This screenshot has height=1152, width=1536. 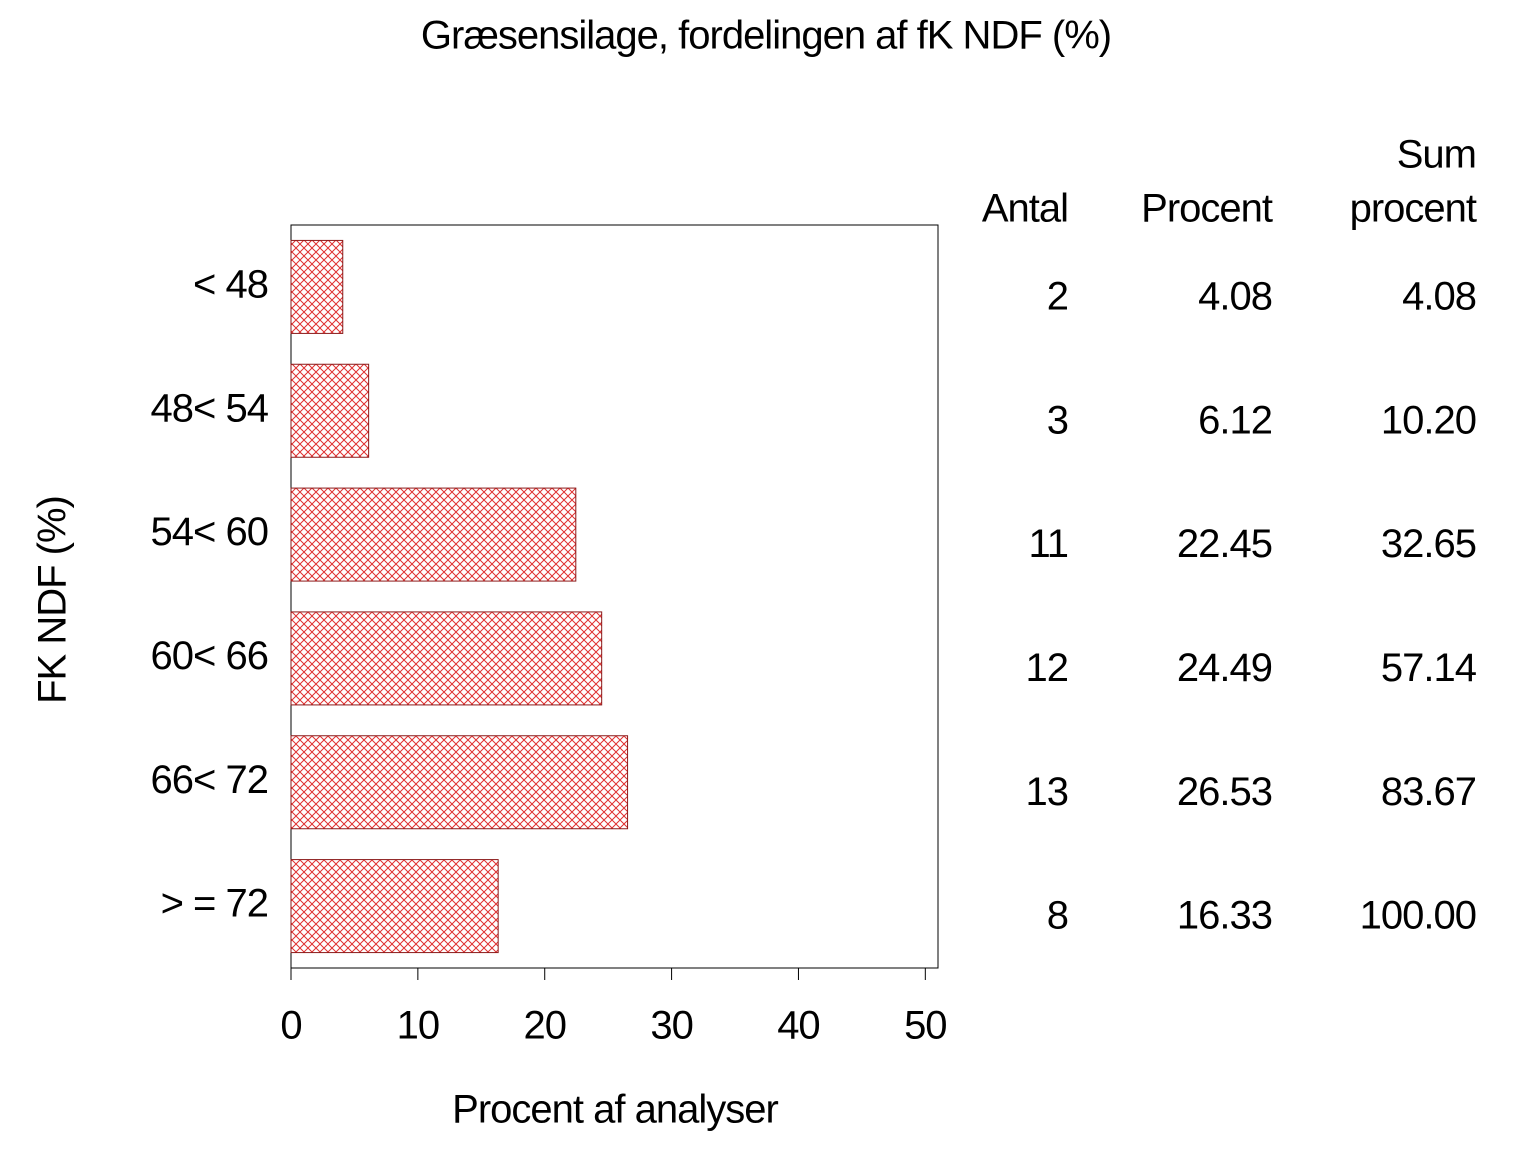 I want to click on table-header: Sum, so click(x=1436, y=155).